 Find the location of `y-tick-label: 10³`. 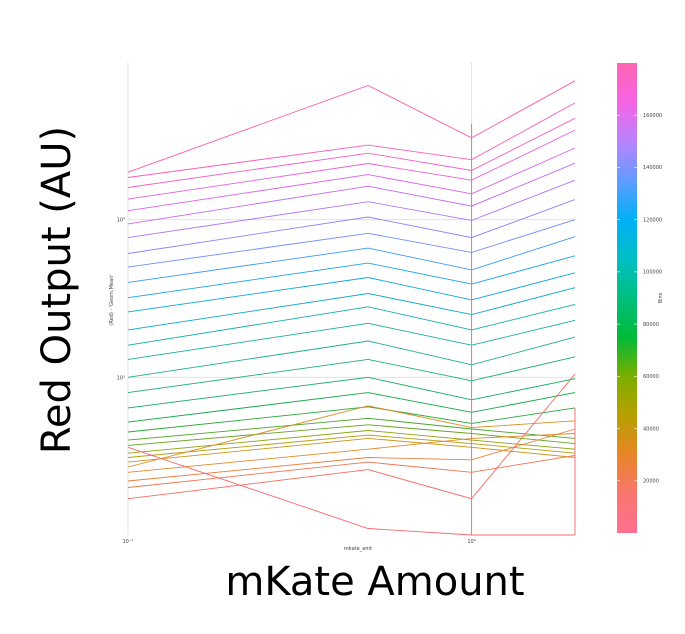

y-tick-label: 10³ is located at coordinates (121, 378).